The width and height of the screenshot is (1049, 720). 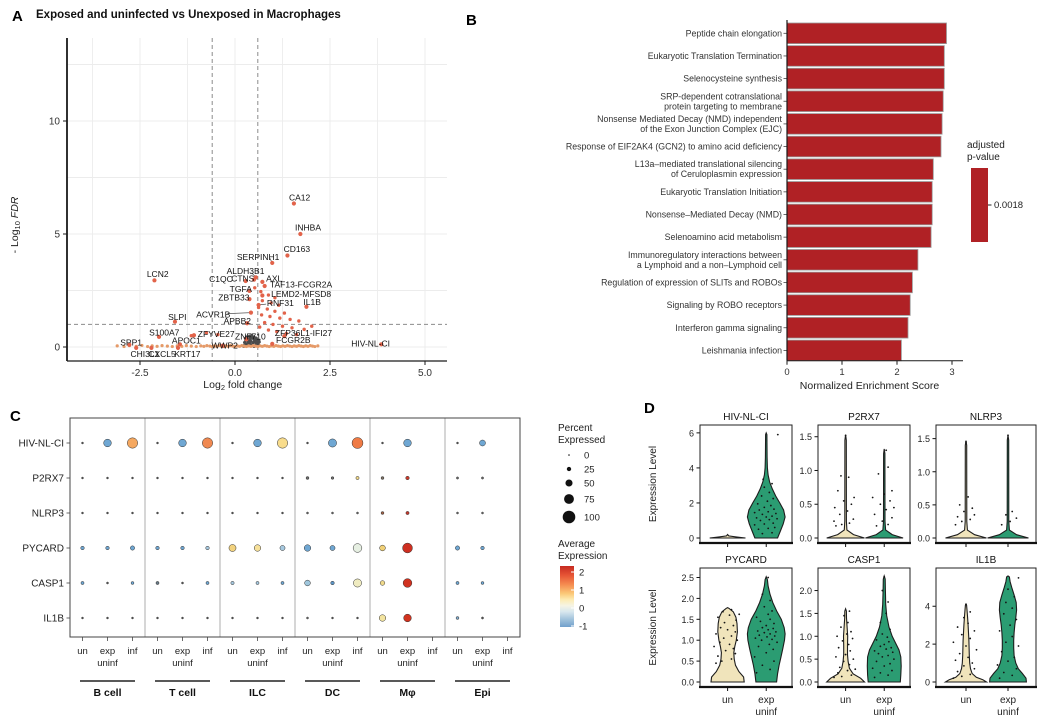 What do you see at coordinates (581, 591) in the screenshot?
I see `color-legend-value: 1` at bounding box center [581, 591].